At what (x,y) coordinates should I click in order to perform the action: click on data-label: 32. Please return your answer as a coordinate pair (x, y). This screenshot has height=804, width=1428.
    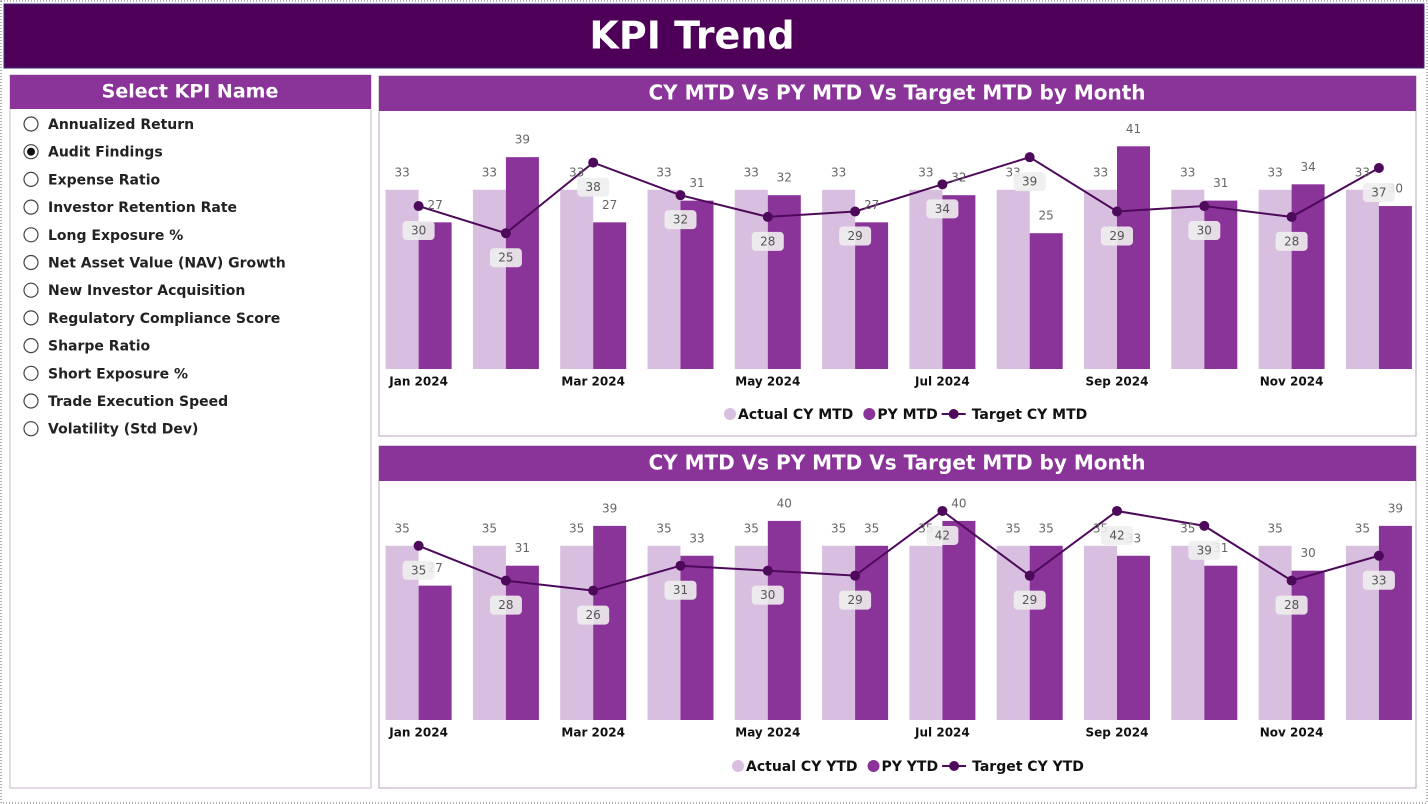
    Looking at the image, I should click on (784, 178).